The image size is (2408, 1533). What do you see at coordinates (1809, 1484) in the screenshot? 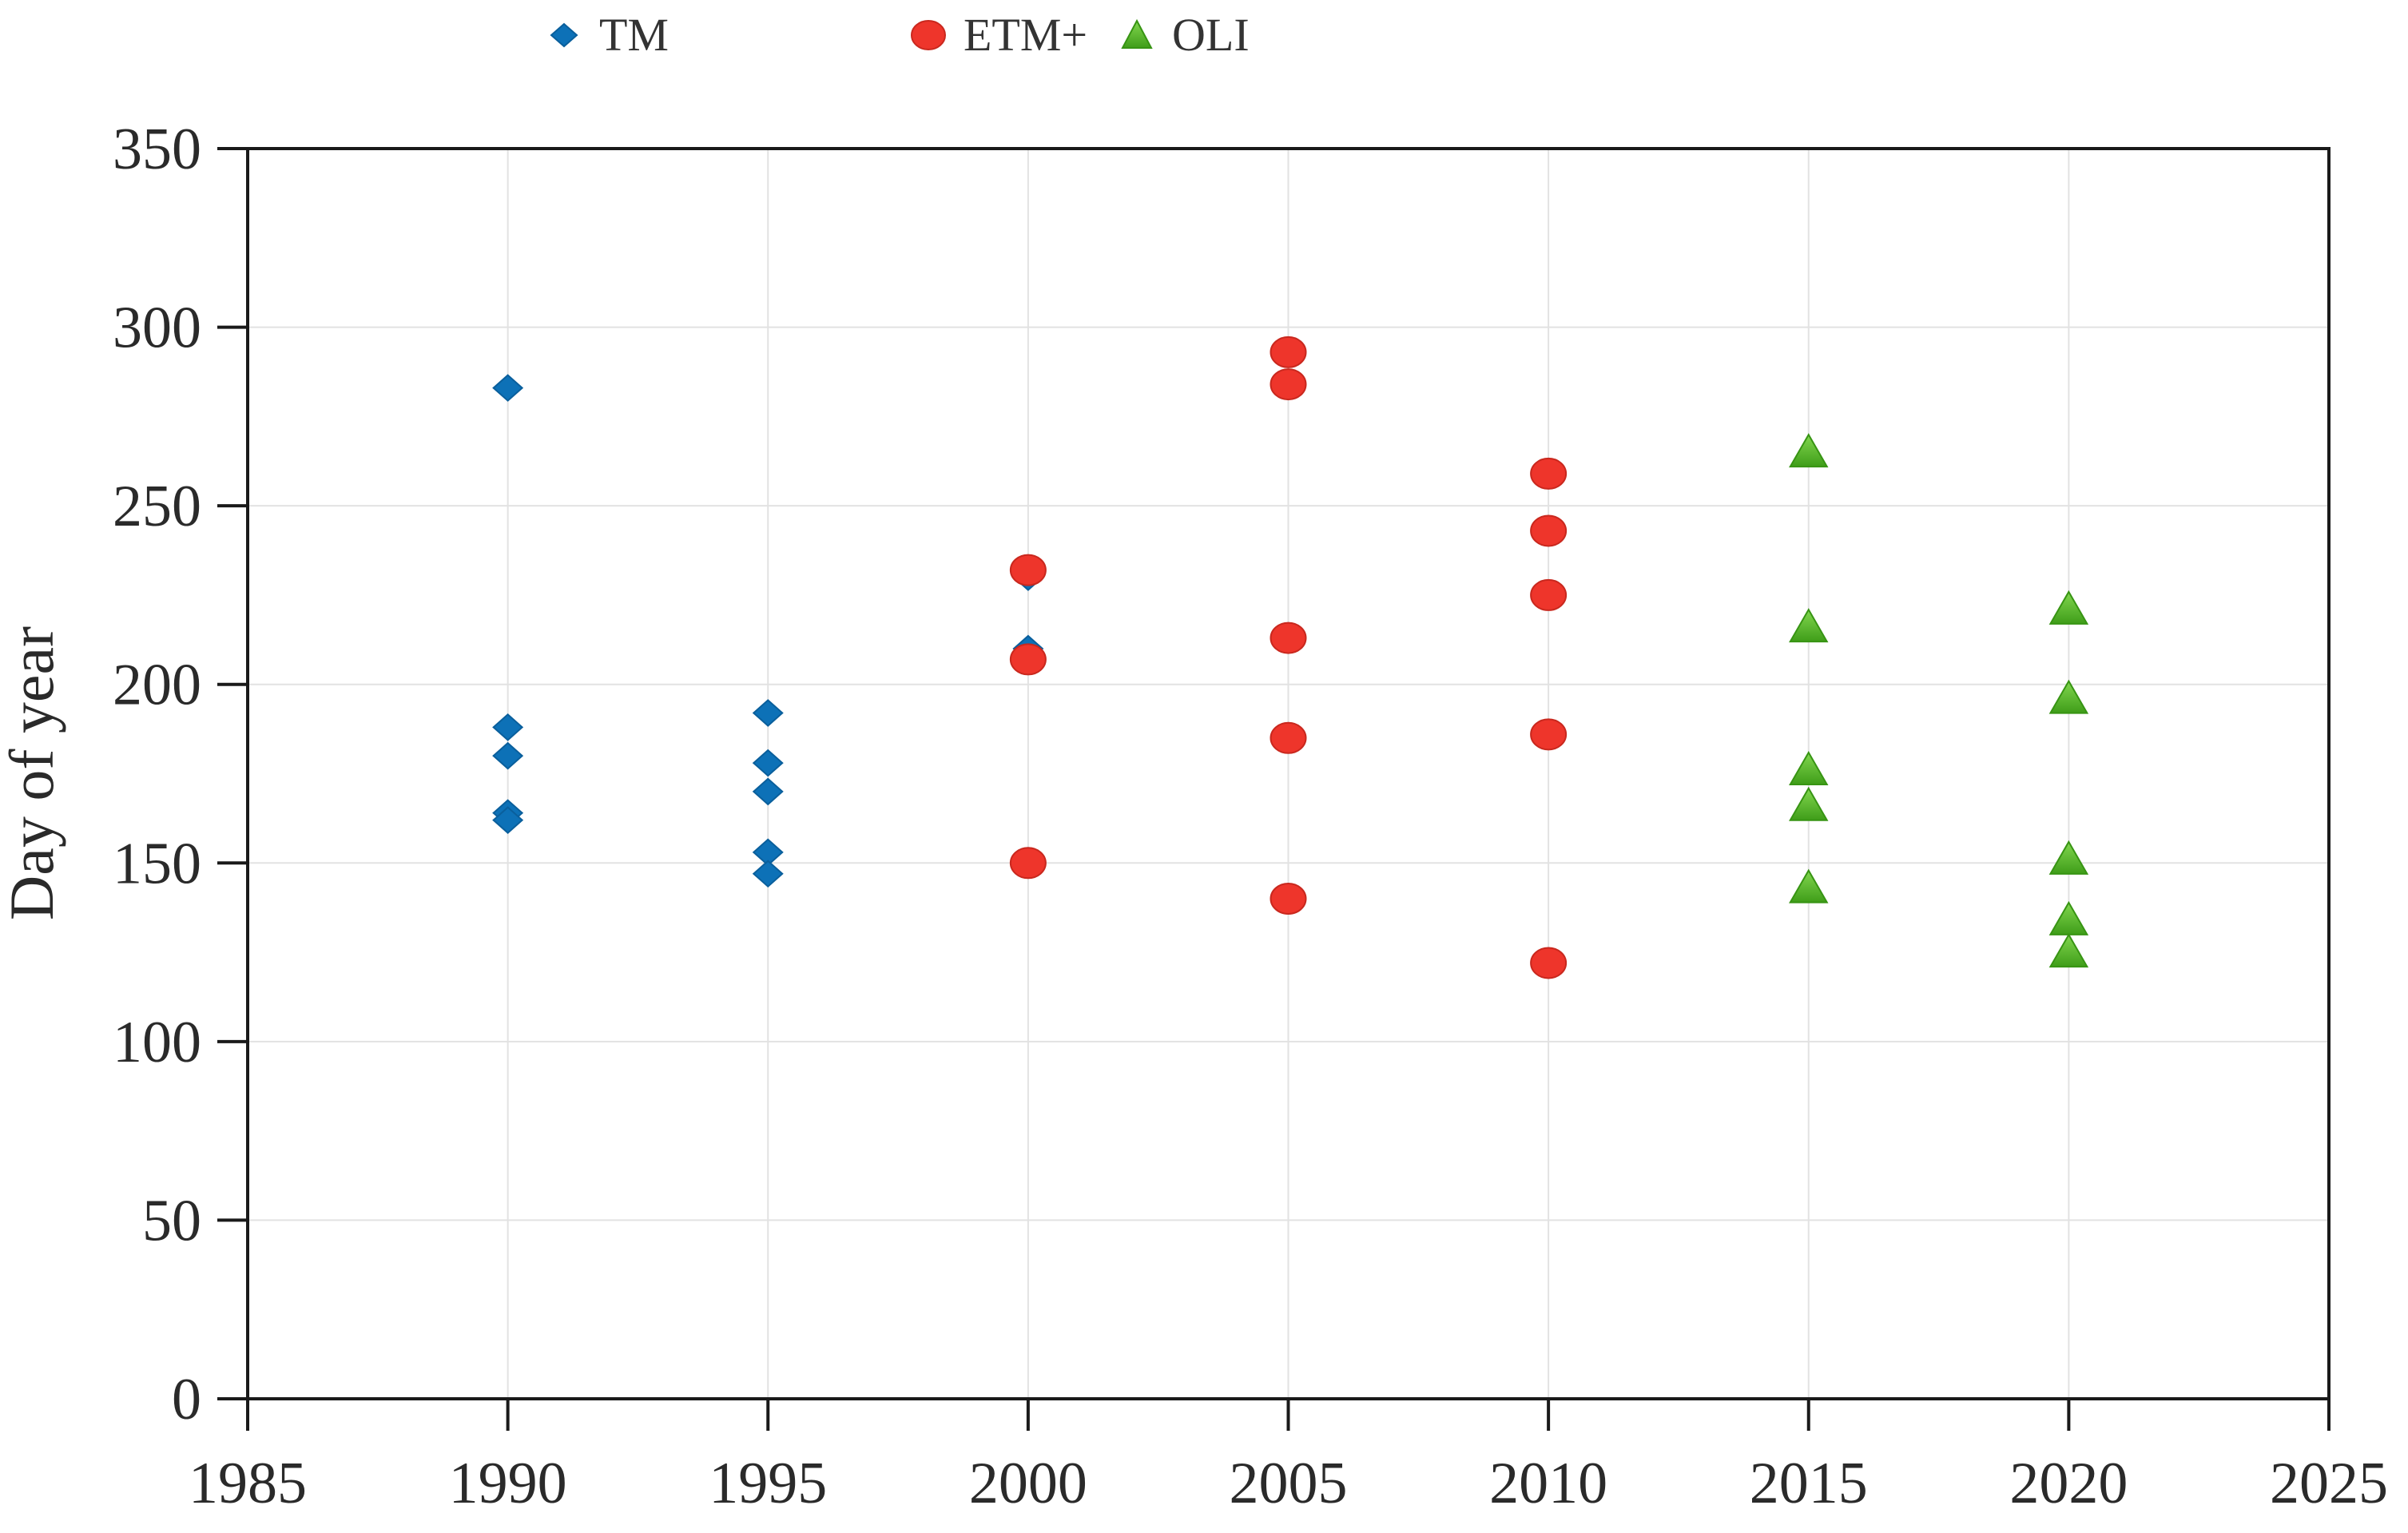
I see `x-tick-label: 2015` at bounding box center [1809, 1484].